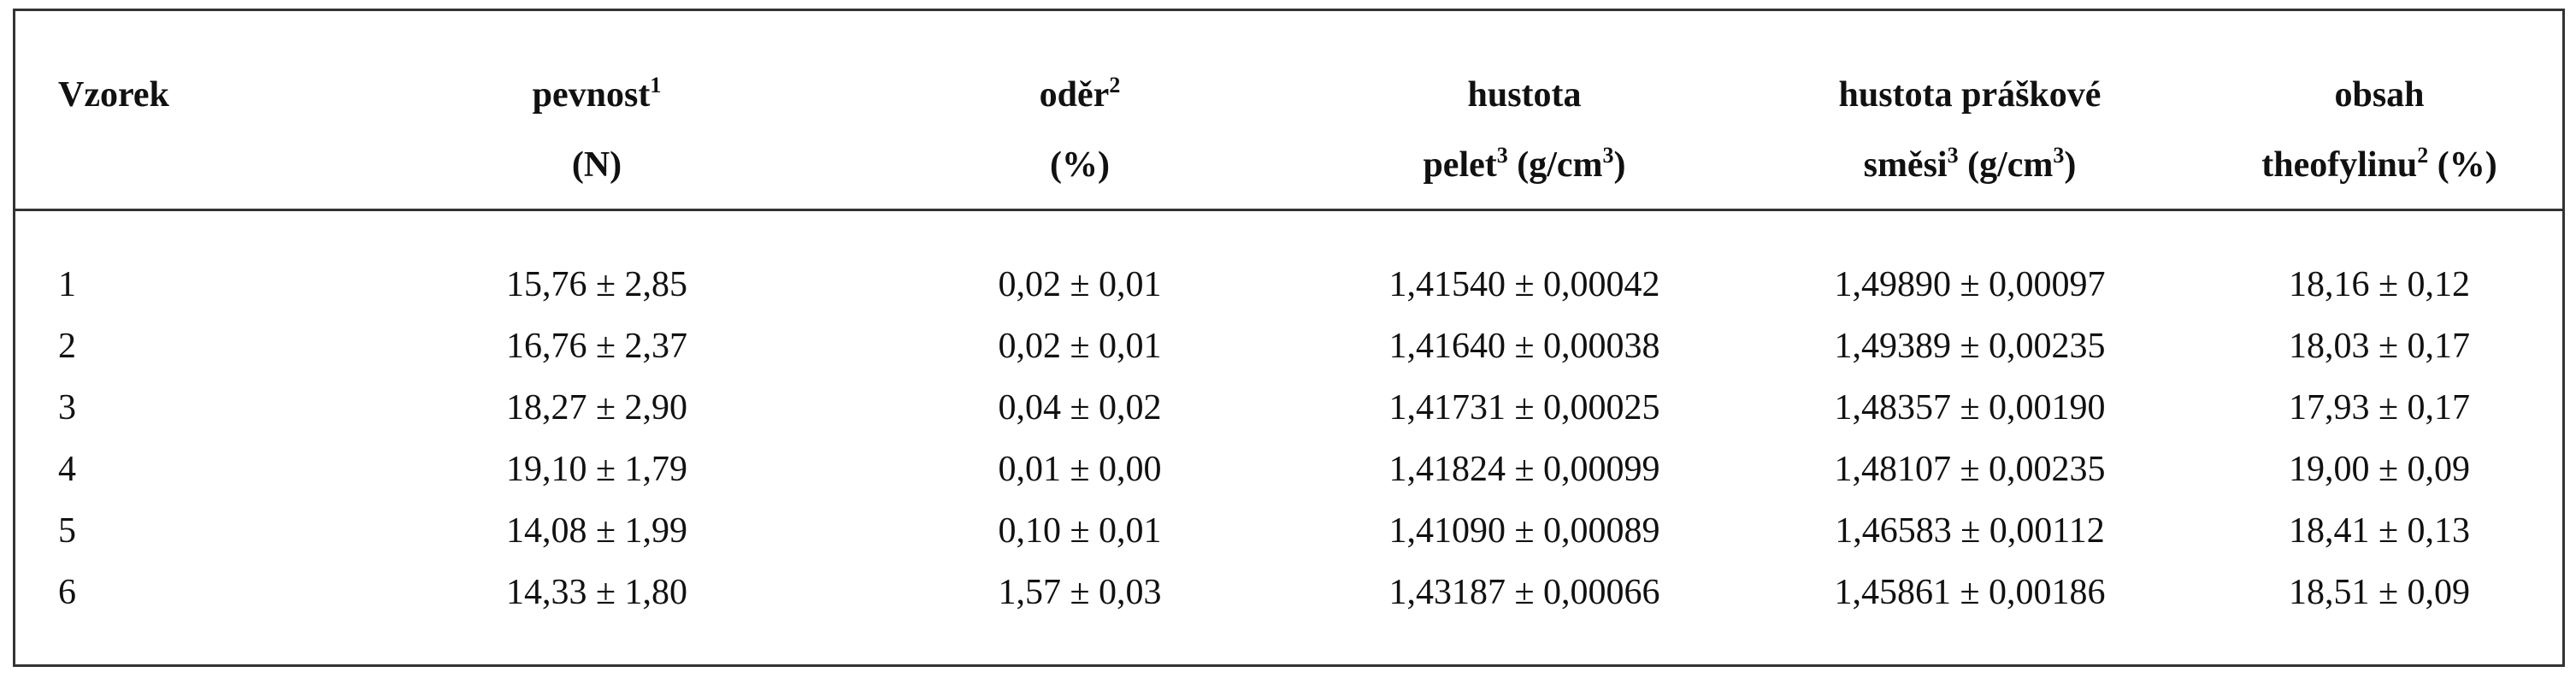 Image resolution: width=2576 pixels, height=684 pixels. Describe the element at coordinates (1970, 531) in the screenshot. I see `data-cell: 1,46583 ± 0,00112` at that location.